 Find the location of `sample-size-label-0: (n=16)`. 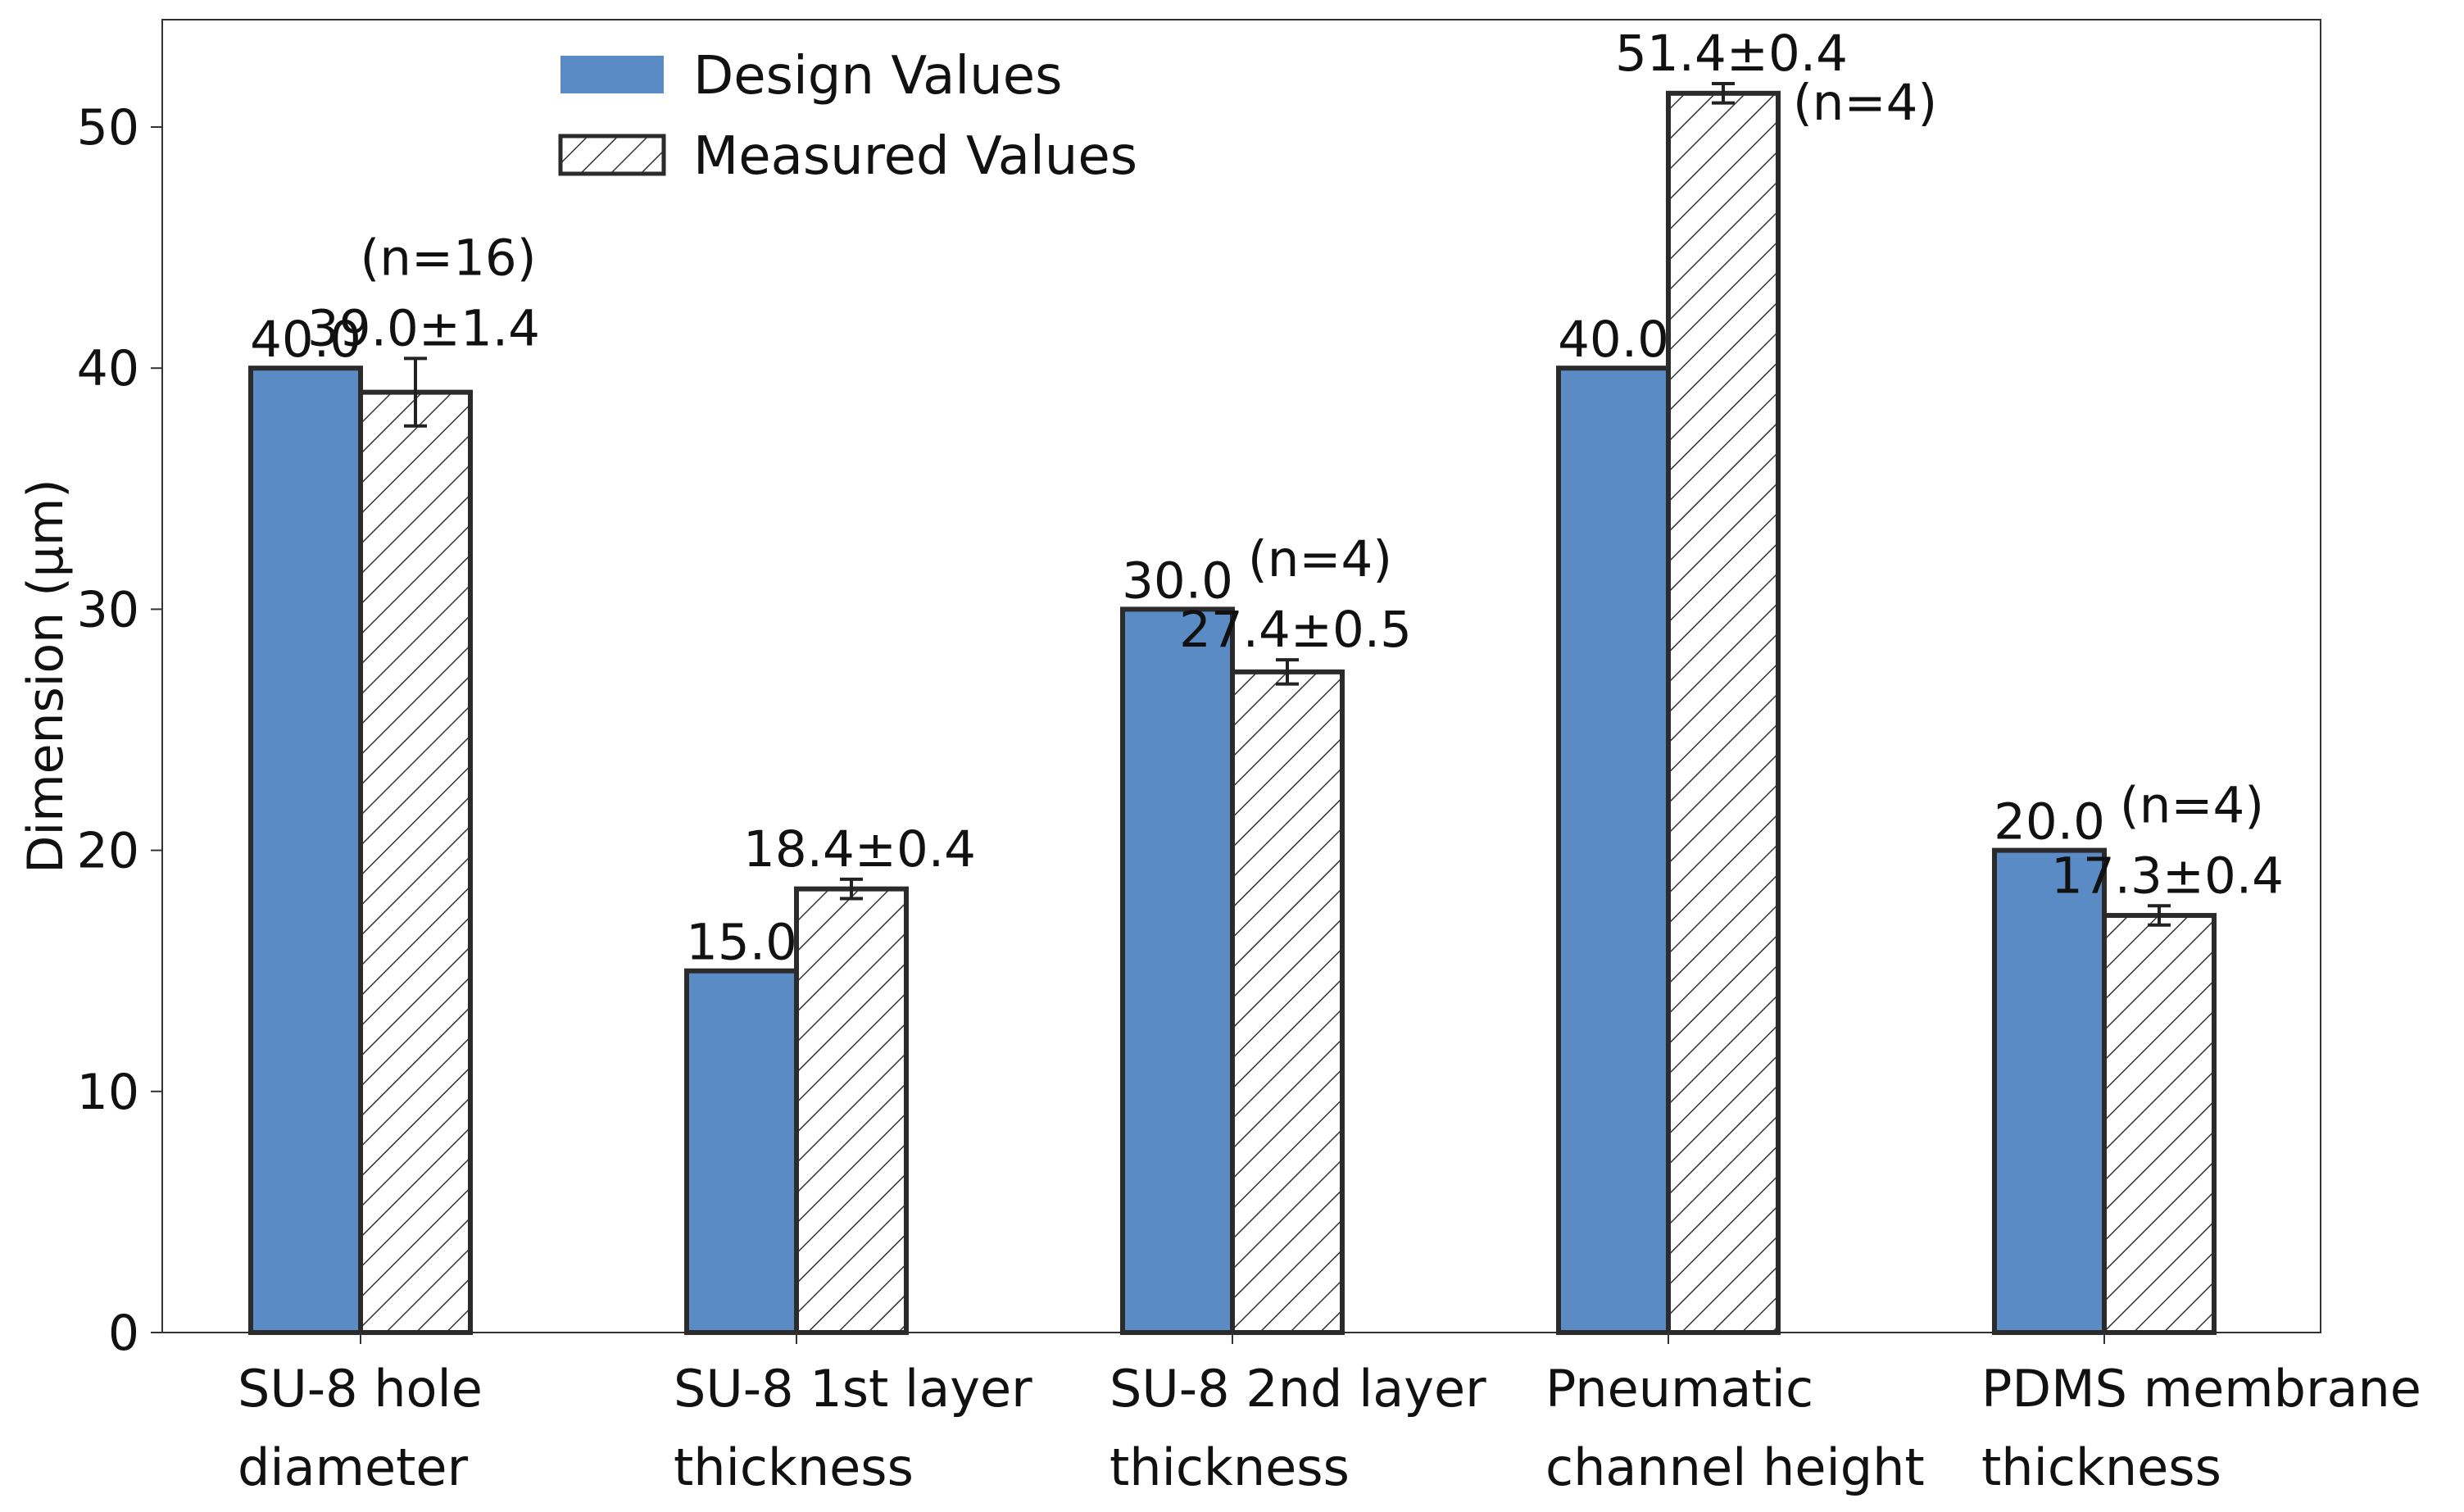

sample-size-label-0: (n=16) is located at coordinates (449, 258).